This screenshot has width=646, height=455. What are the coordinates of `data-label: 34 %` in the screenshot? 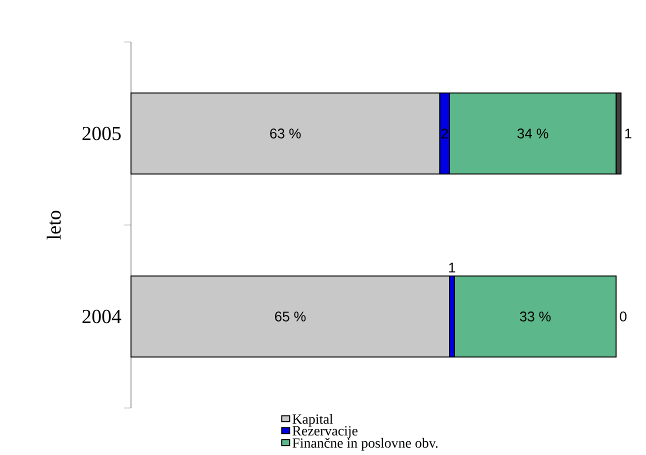 It's located at (532, 133).